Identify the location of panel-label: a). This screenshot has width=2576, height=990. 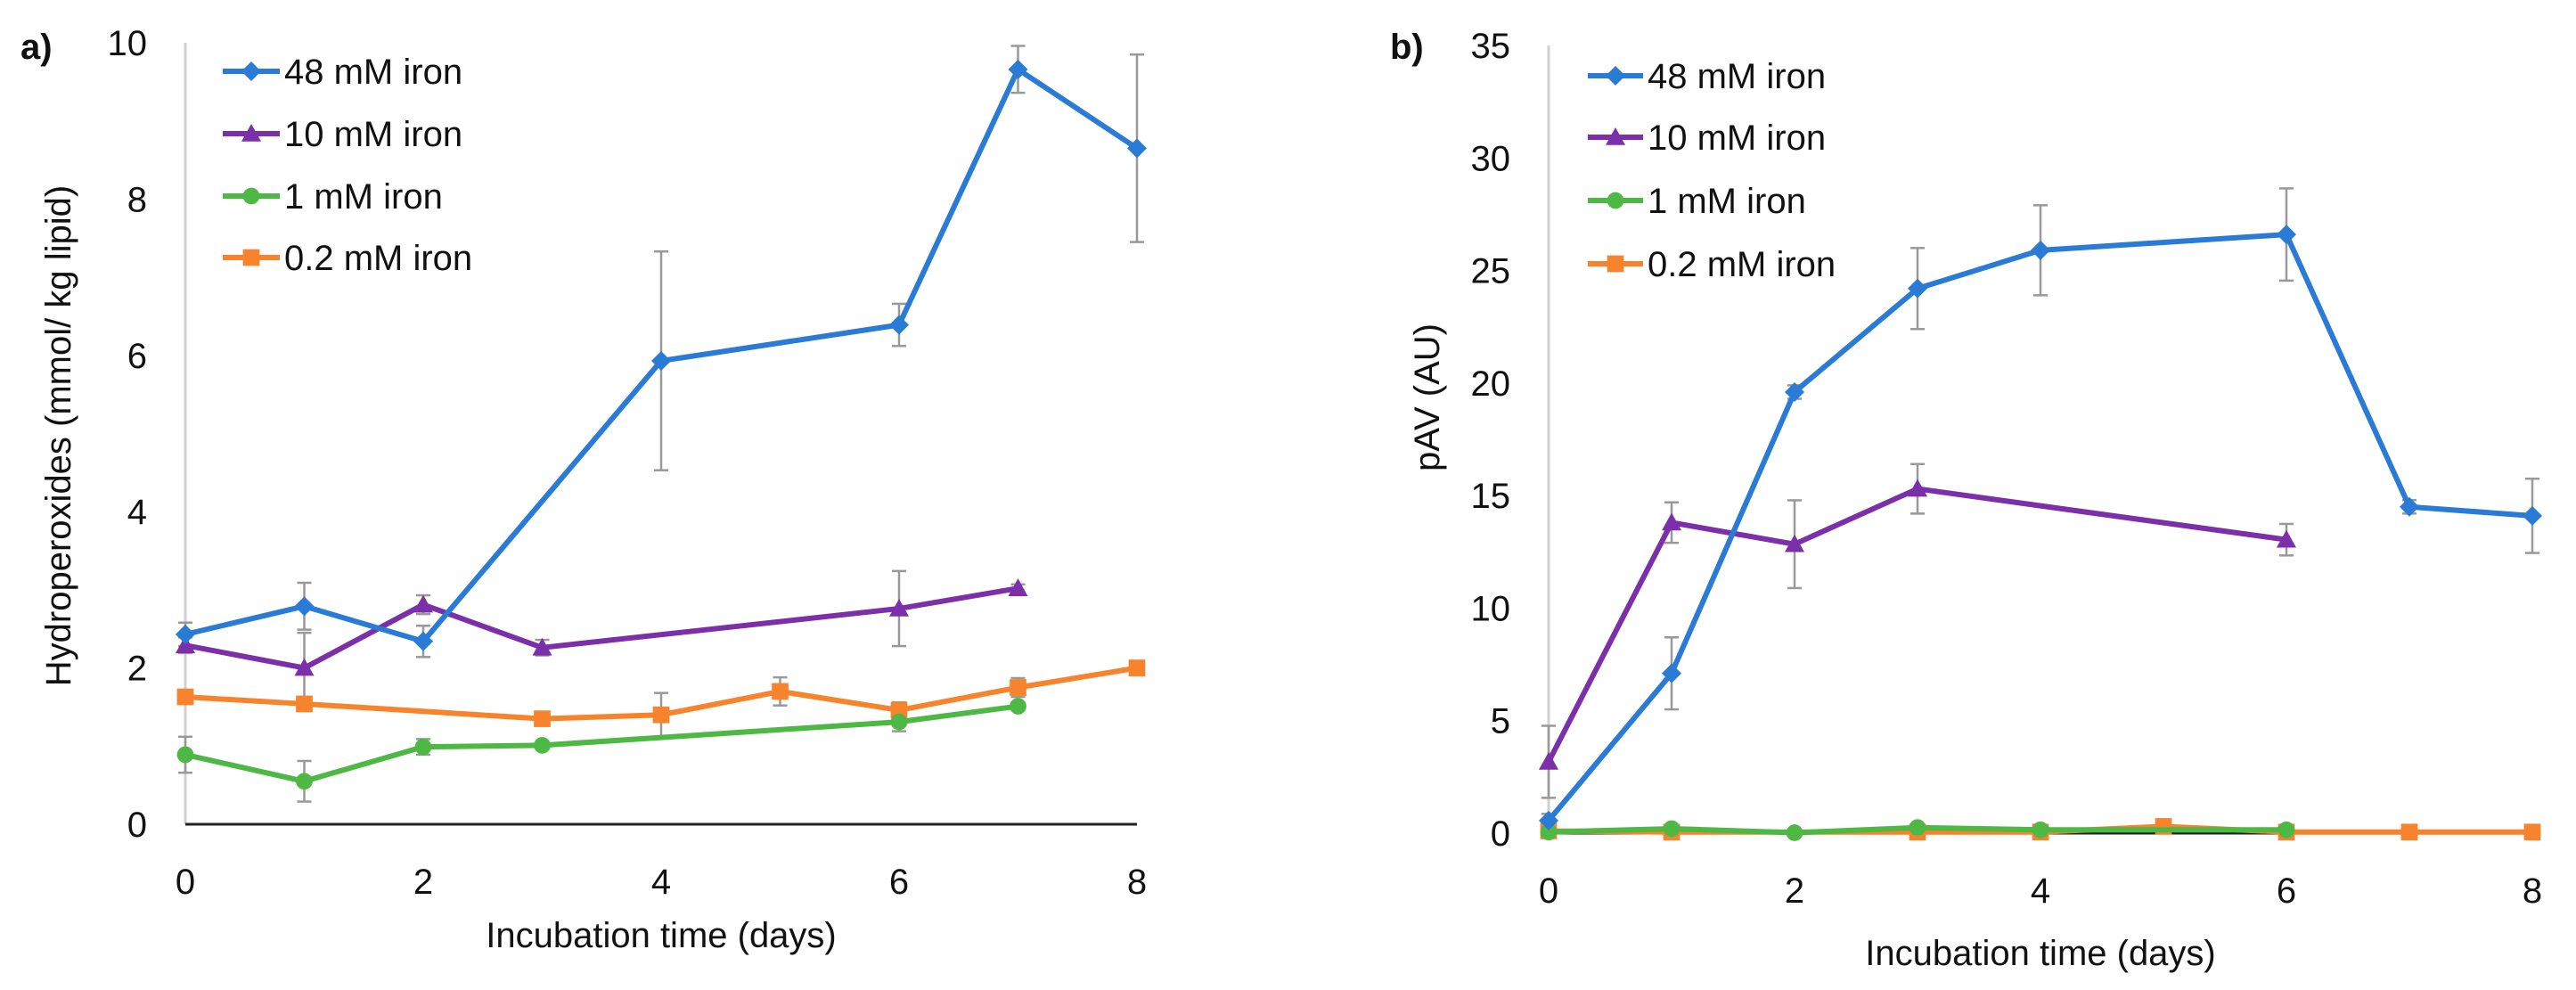
(36, 47).